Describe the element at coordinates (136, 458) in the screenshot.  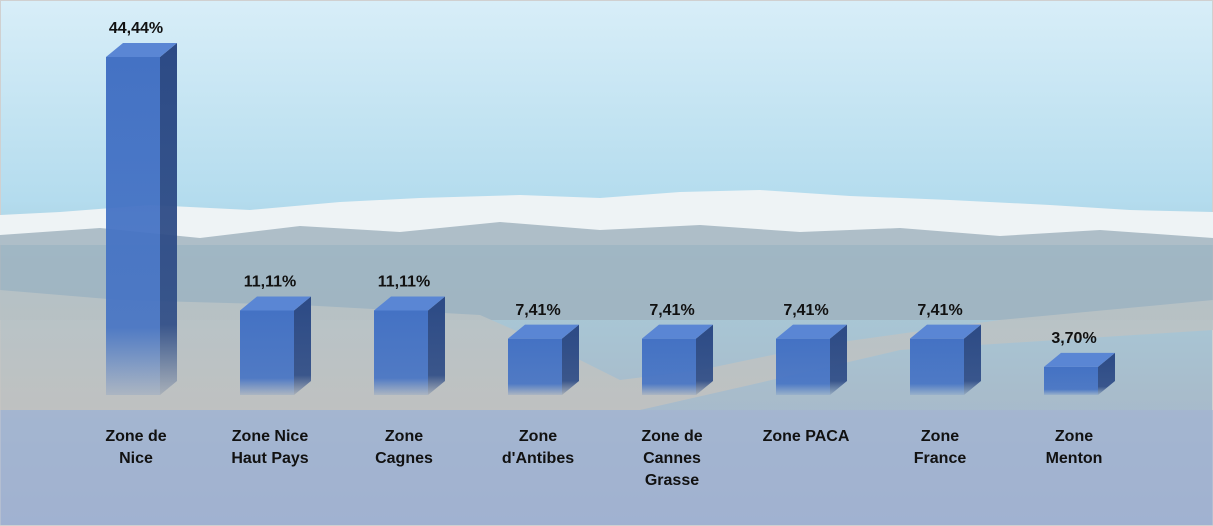
I see `x-tick-label: Nice` at that location.